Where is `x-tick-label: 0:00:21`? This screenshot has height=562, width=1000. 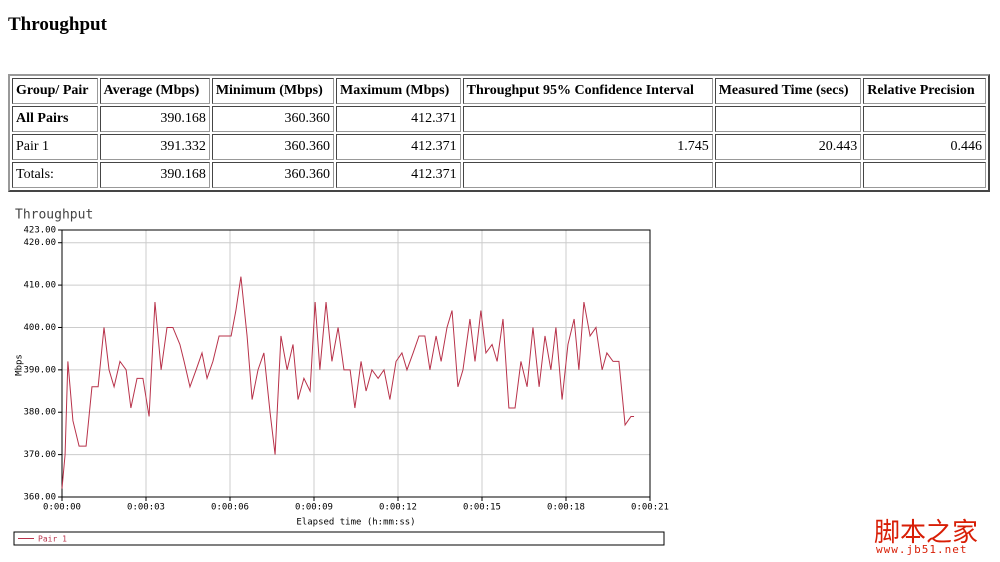
x-tick-label: 0:00:21 is located at coordinates (650, 508).